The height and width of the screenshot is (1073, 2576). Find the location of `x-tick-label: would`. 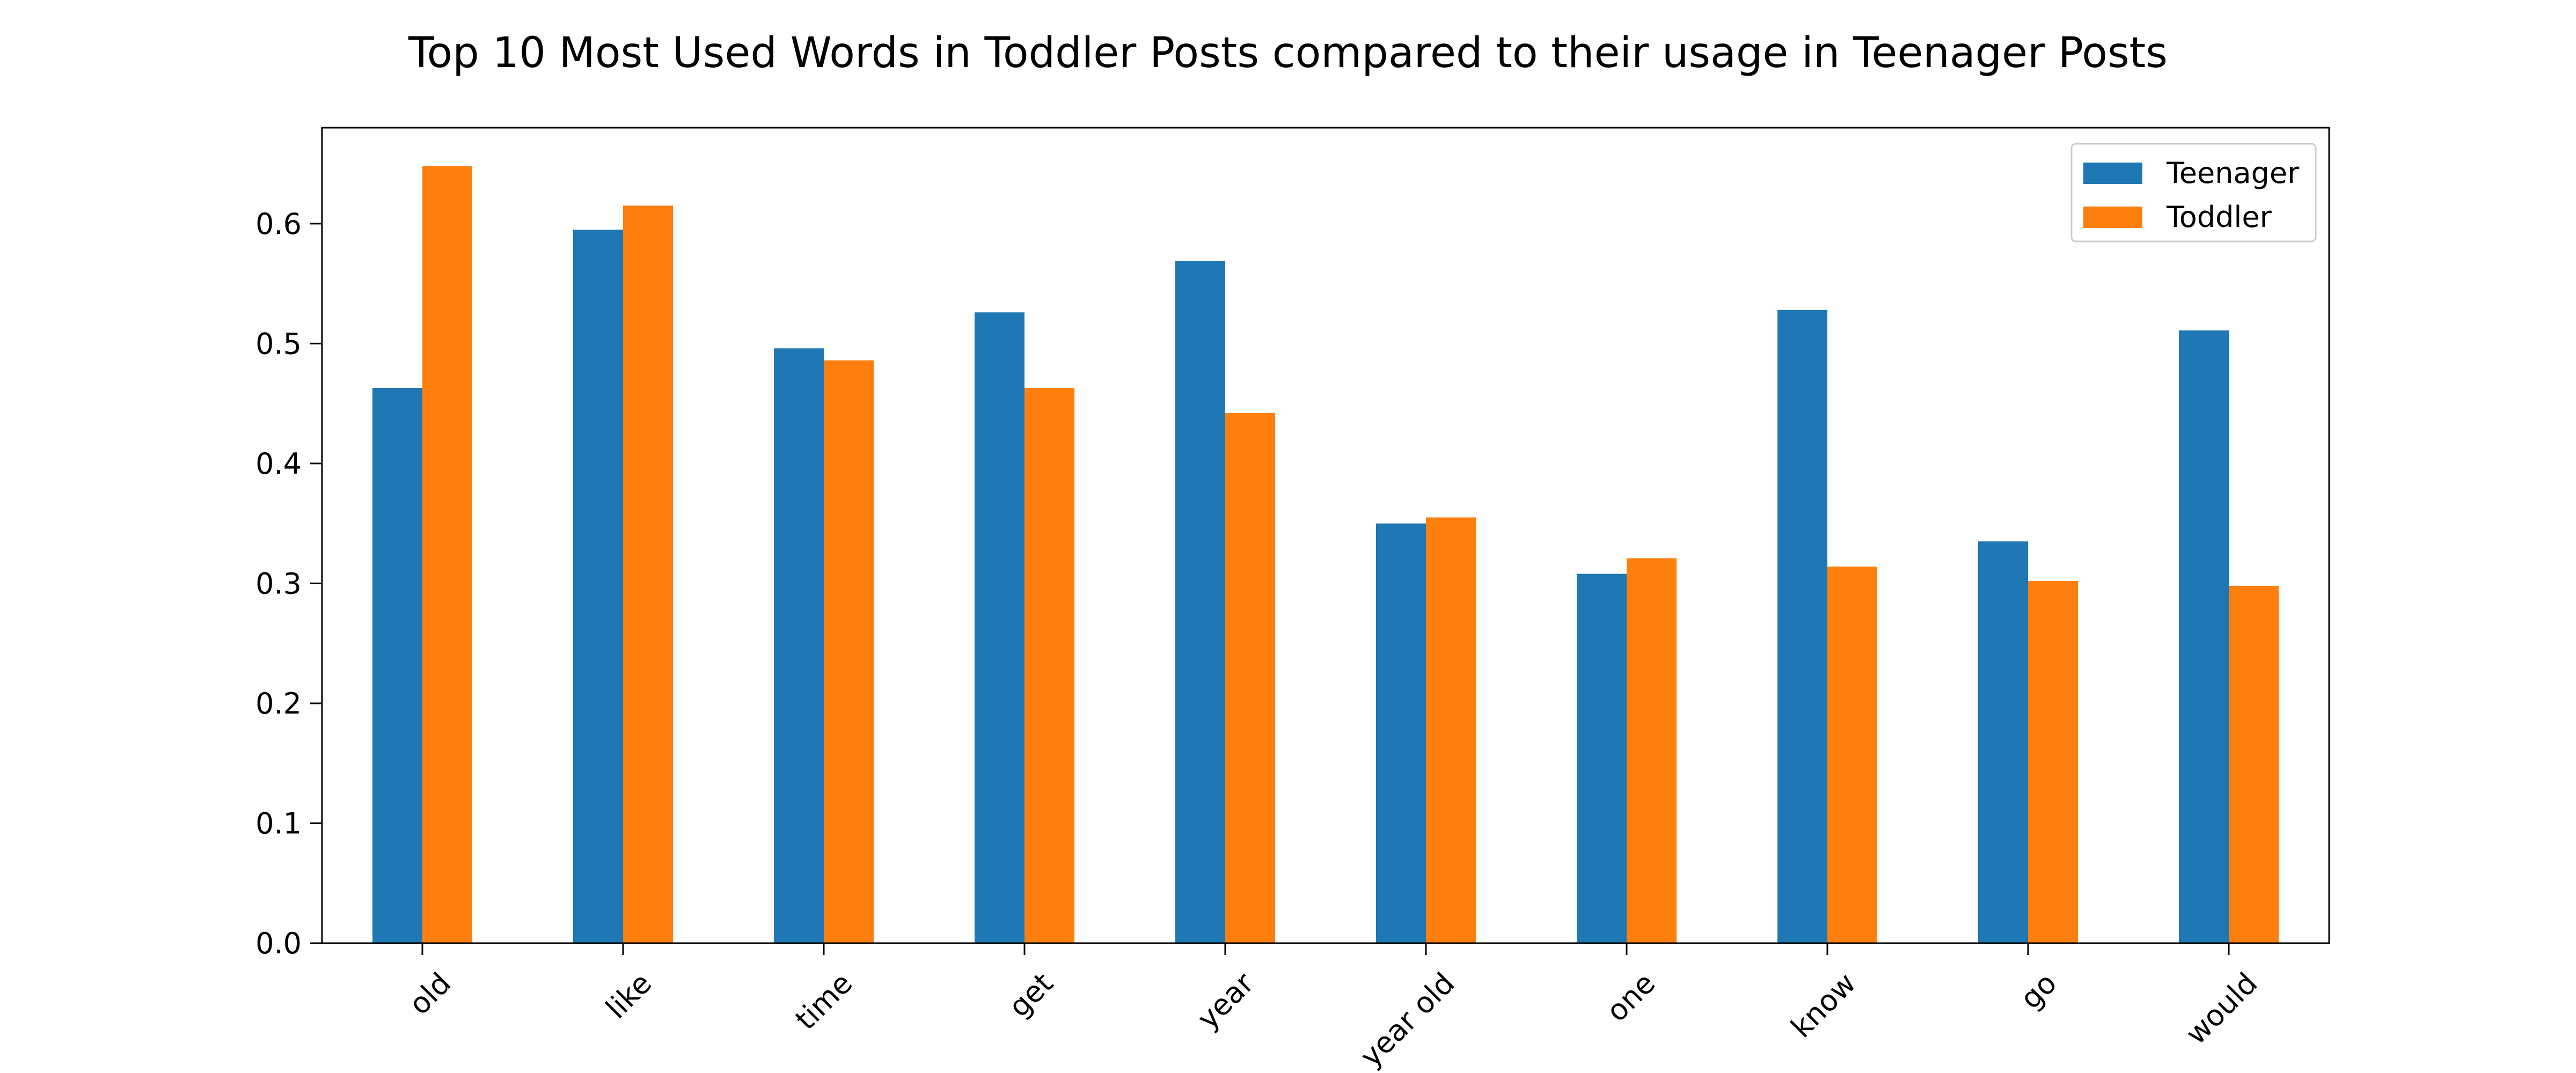

x-tick-label: would is located at coordinates (2221, 1008).